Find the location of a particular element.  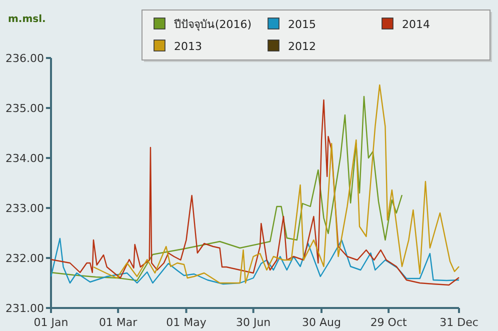

x-tick-label: 29 Oct is located at coordinates (389, 322).